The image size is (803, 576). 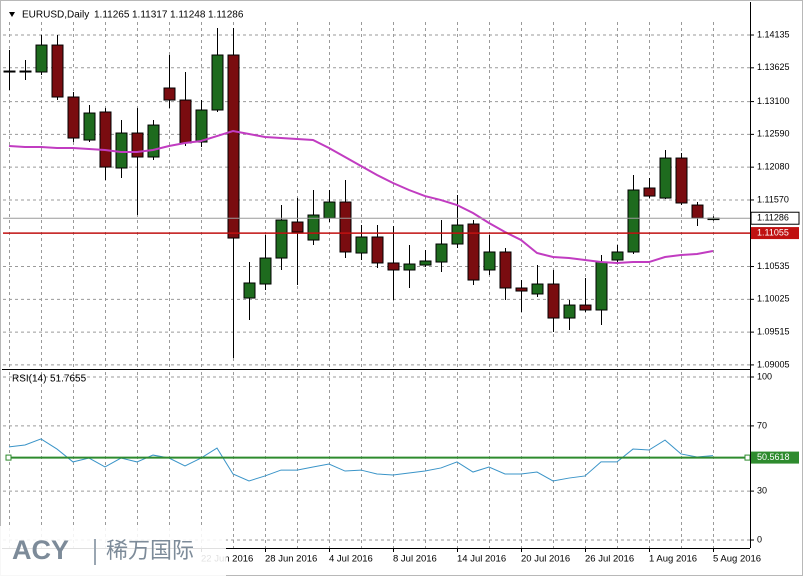 What do you see at coordinates (759, 539) in the screenshot?
I see `y-tick-label: 0` at bounding box center [759, 539].